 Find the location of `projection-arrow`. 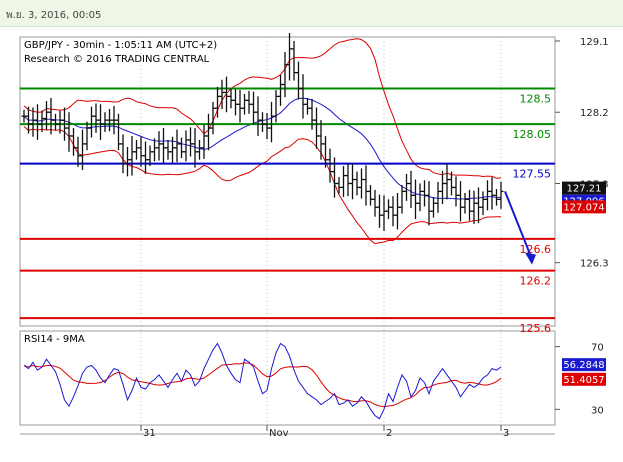

projection-arrow is located at coordinates (518, 224).